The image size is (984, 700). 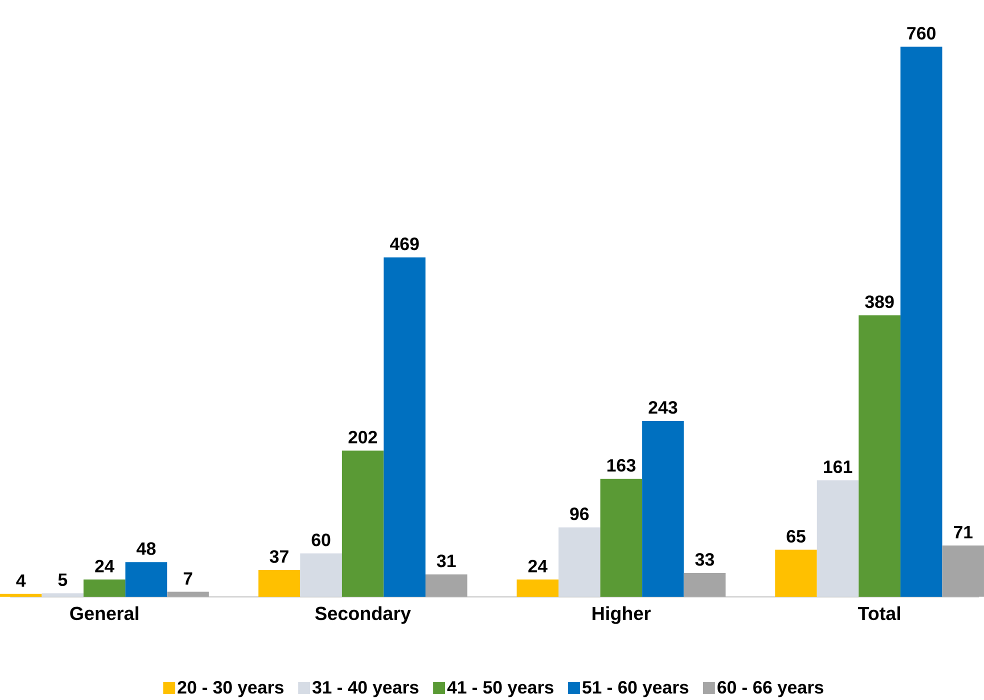 What do you see at coordinates (365, 689) in the screenshot?
I see `legend-label: 31 - 40 years` at bounding box center [365, 689].